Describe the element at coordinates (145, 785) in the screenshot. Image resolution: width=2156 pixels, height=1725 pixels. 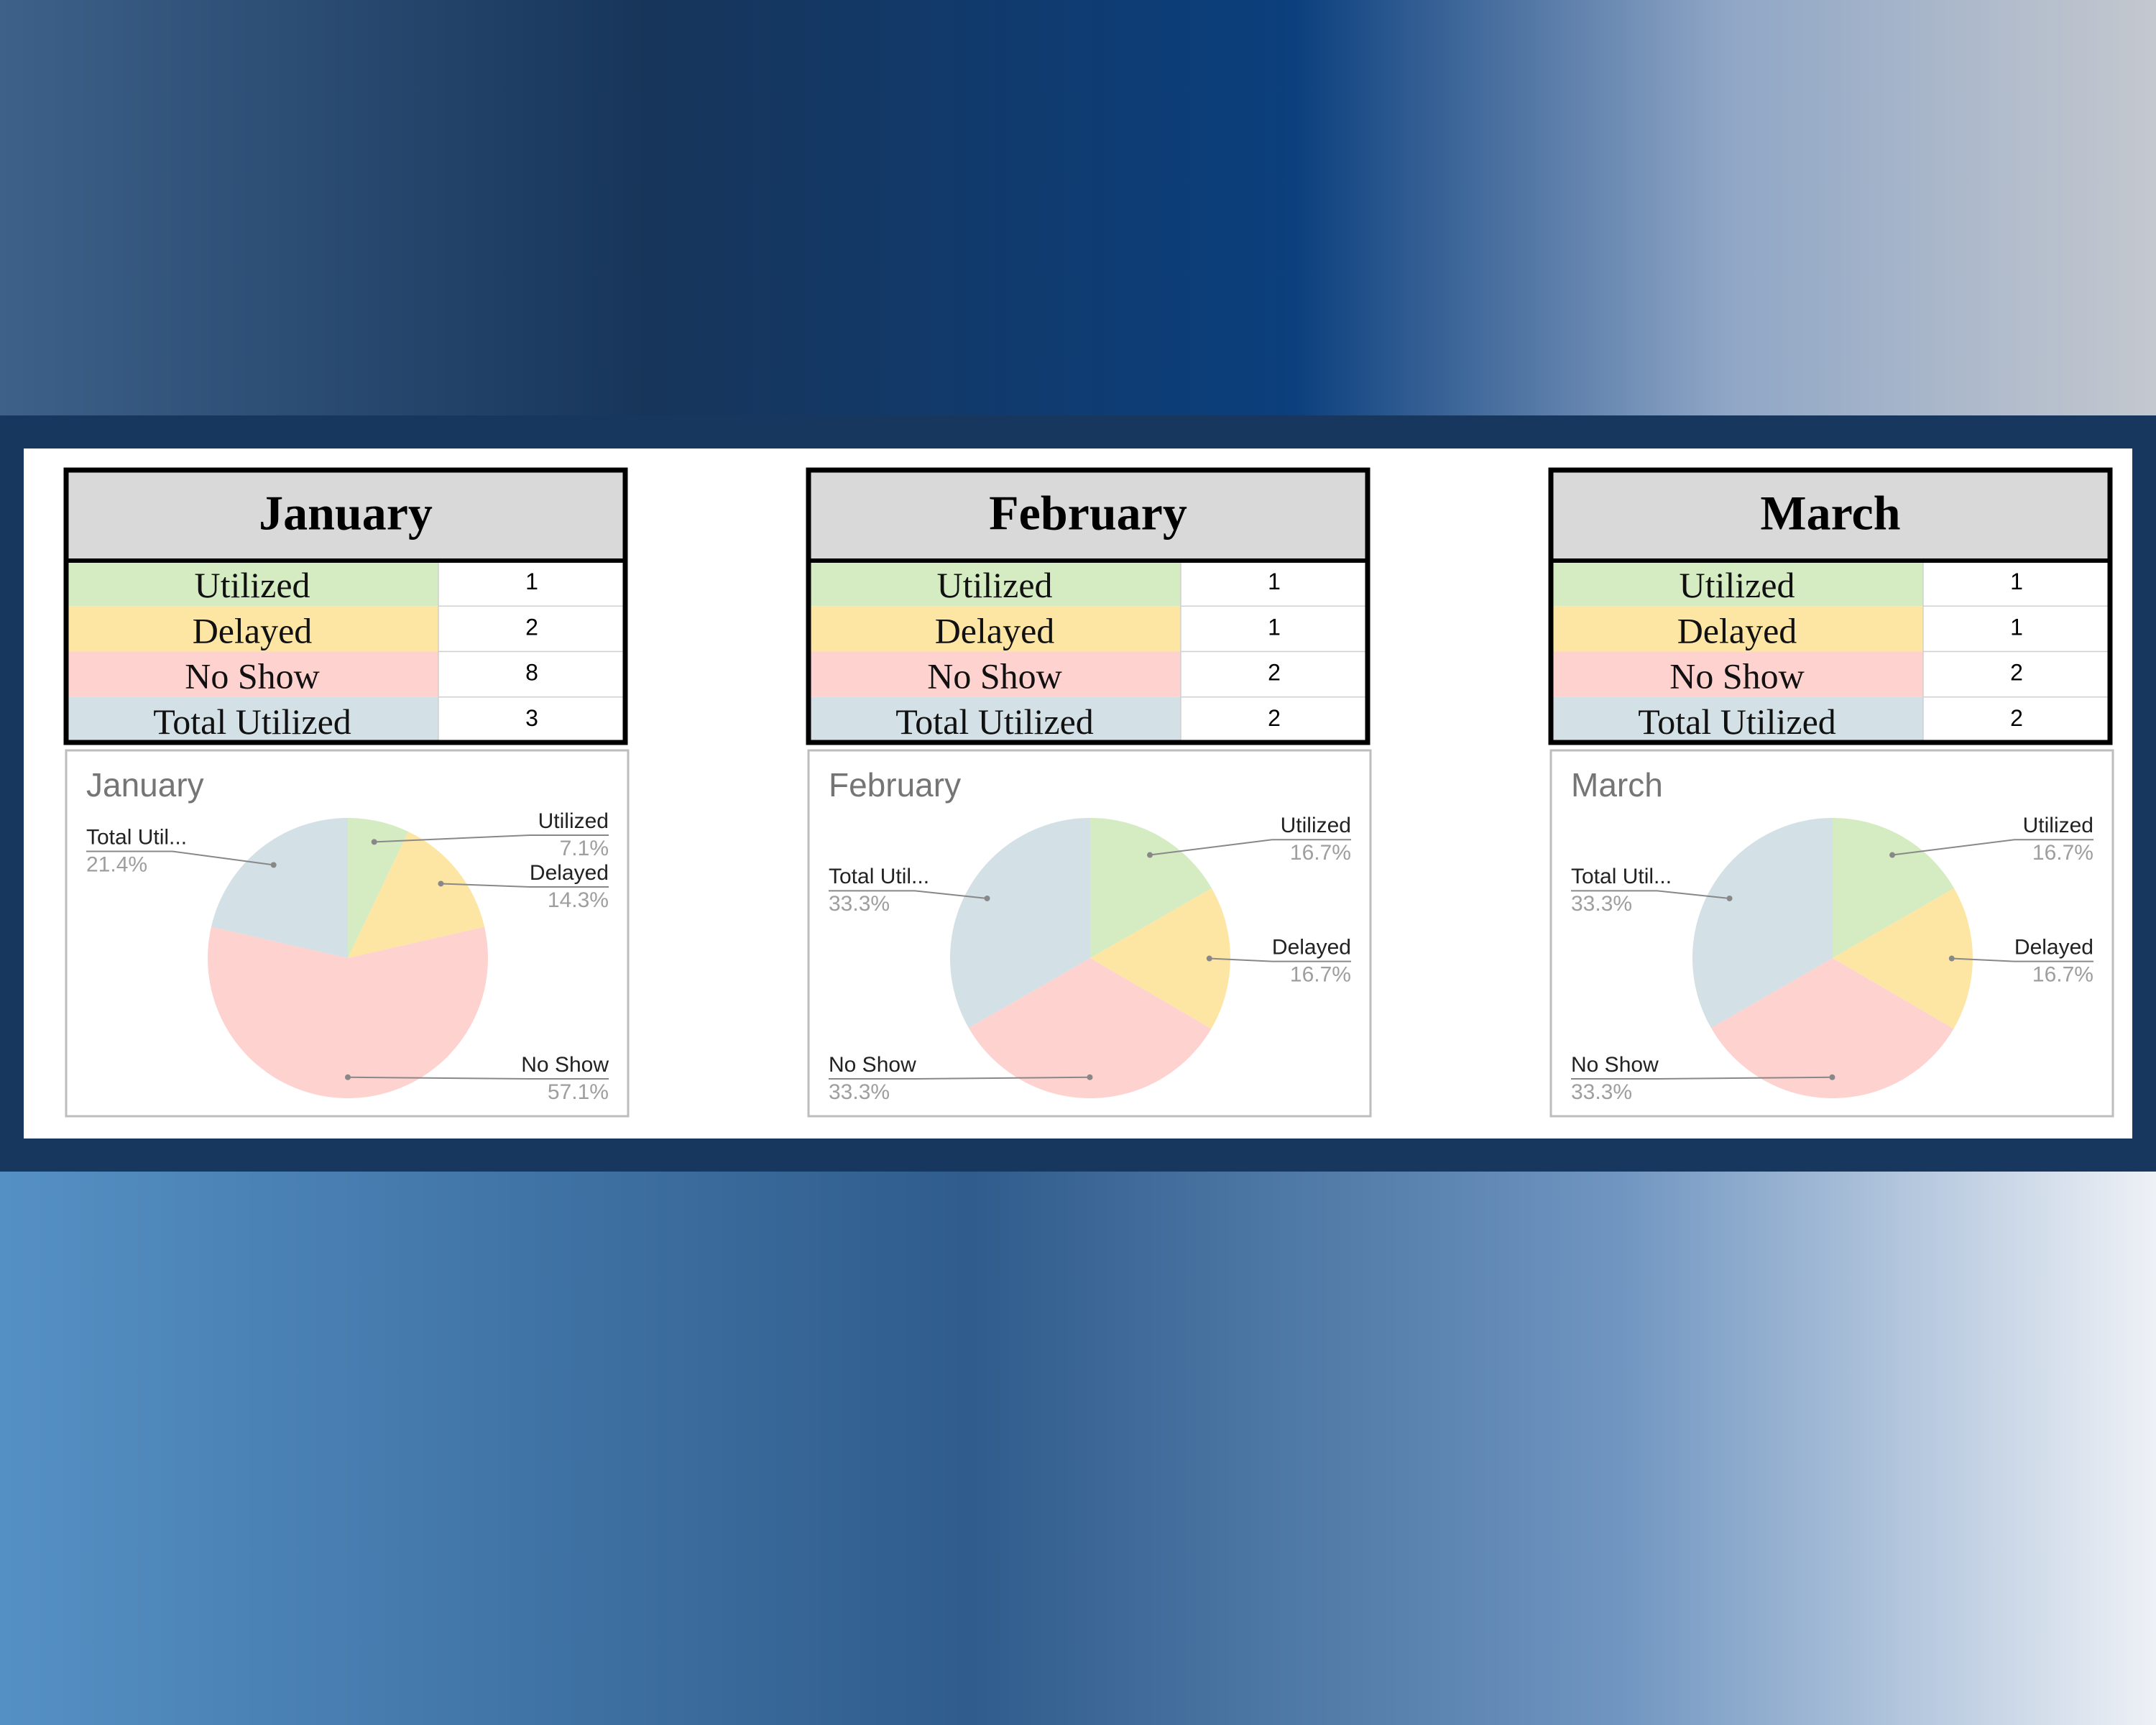
I see `chart-title: January` at that location.